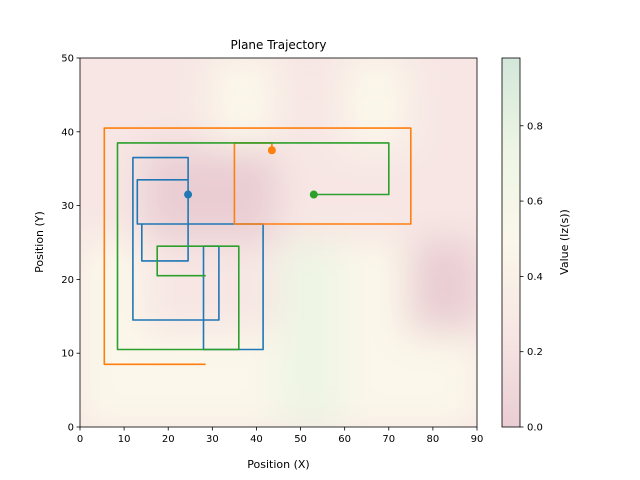  Describe the element at coordinates (477, 439) in the screenshot. I see `x-tick-label: 90` at that location.